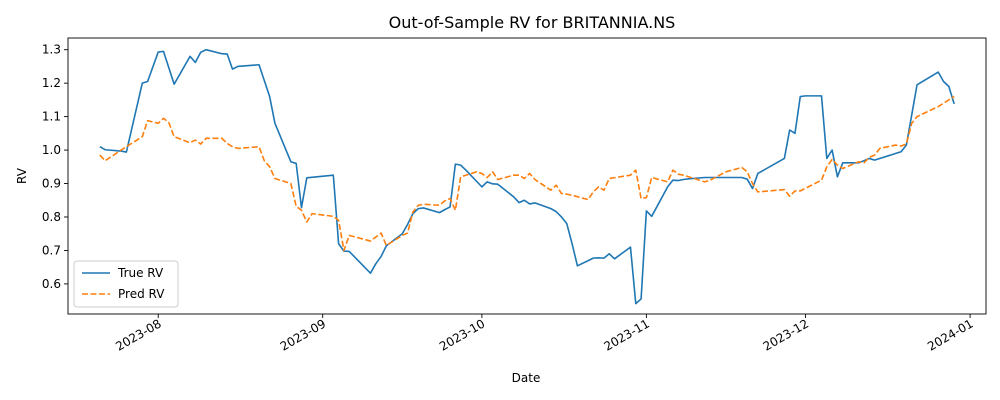  Describe the element at coordinates (22, 175) in the screenshot. I see `y-axis-label: RV` at that location.